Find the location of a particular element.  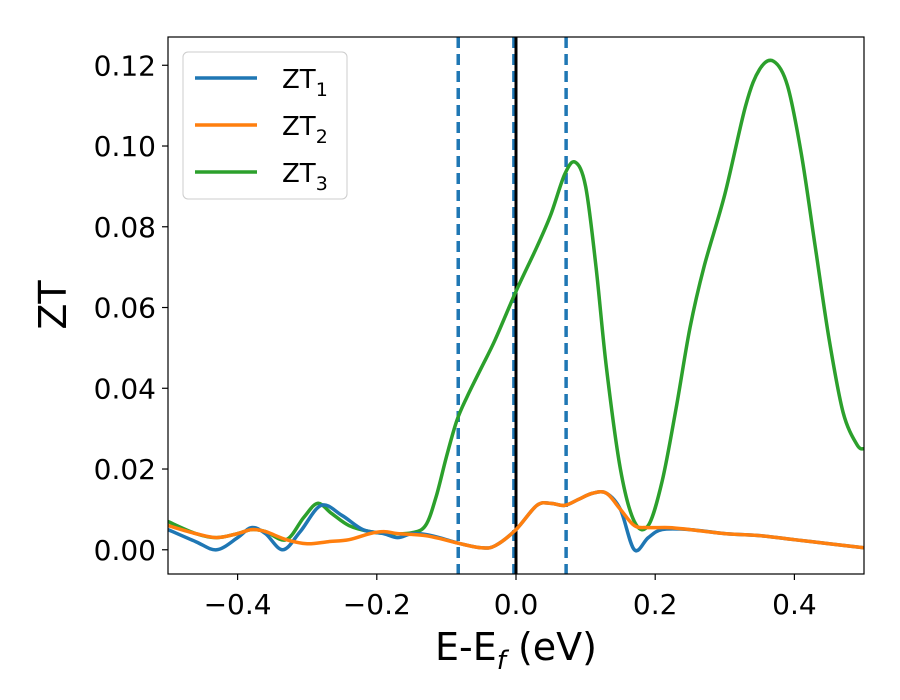

legend: ZT1 ZT2 ZT3 is located at coordinates (265, 125).